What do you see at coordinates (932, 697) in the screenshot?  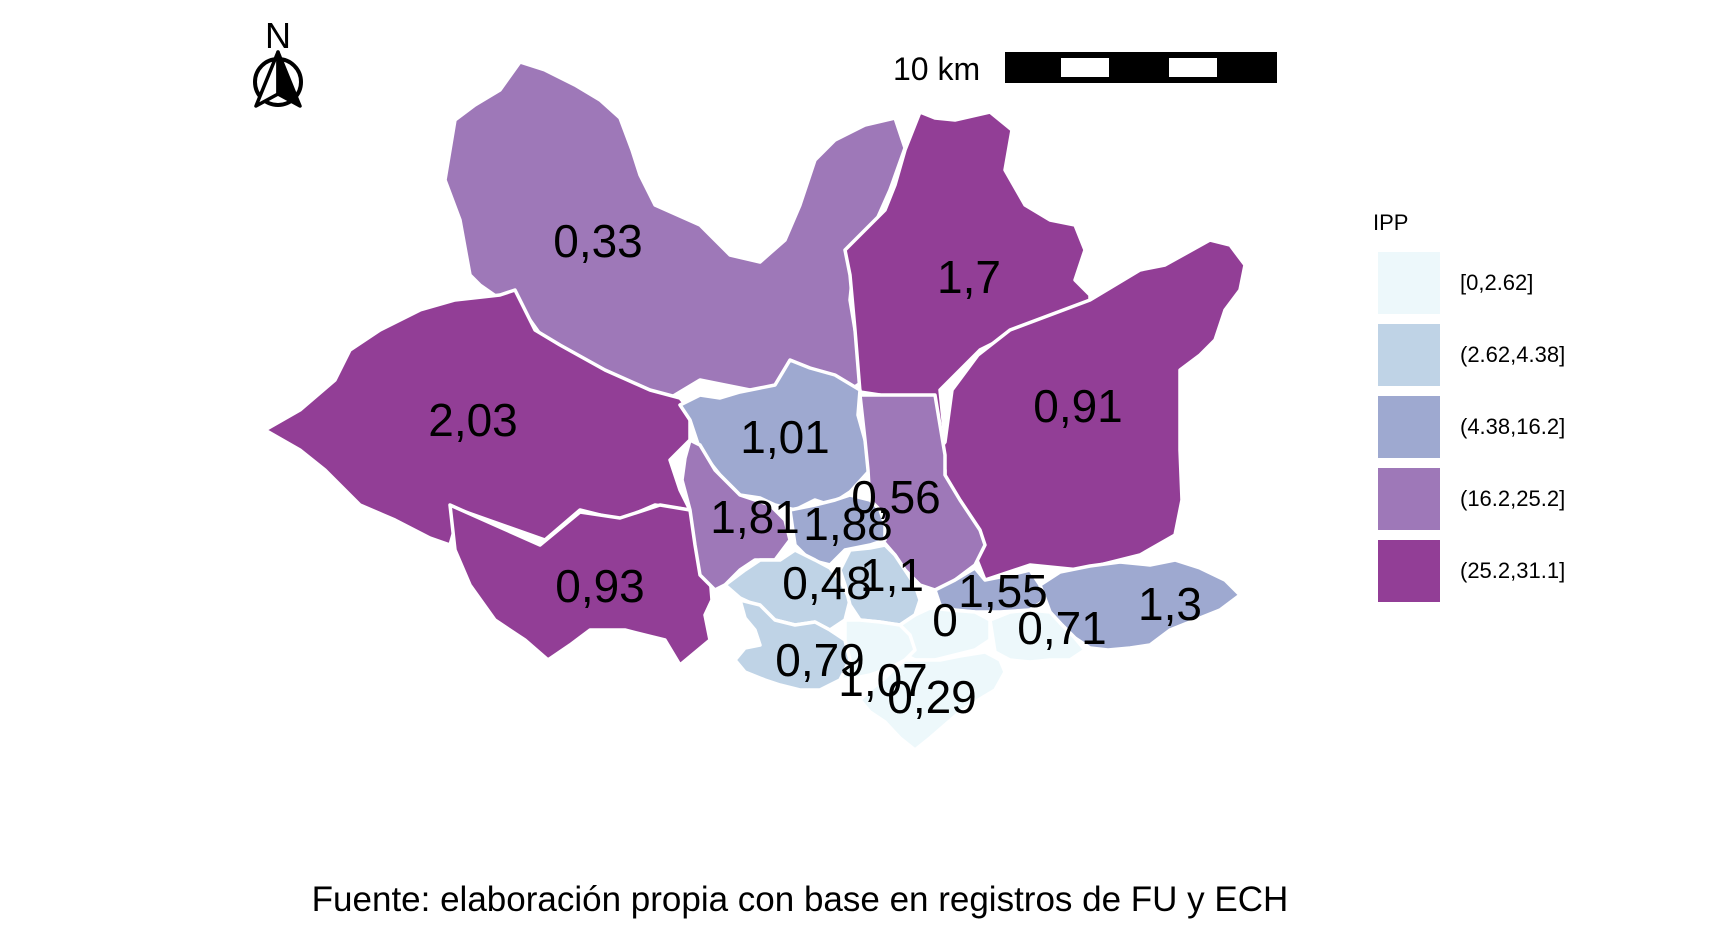 I see `region-label-south-tip: 0,29` at bounding box center [932, 697].